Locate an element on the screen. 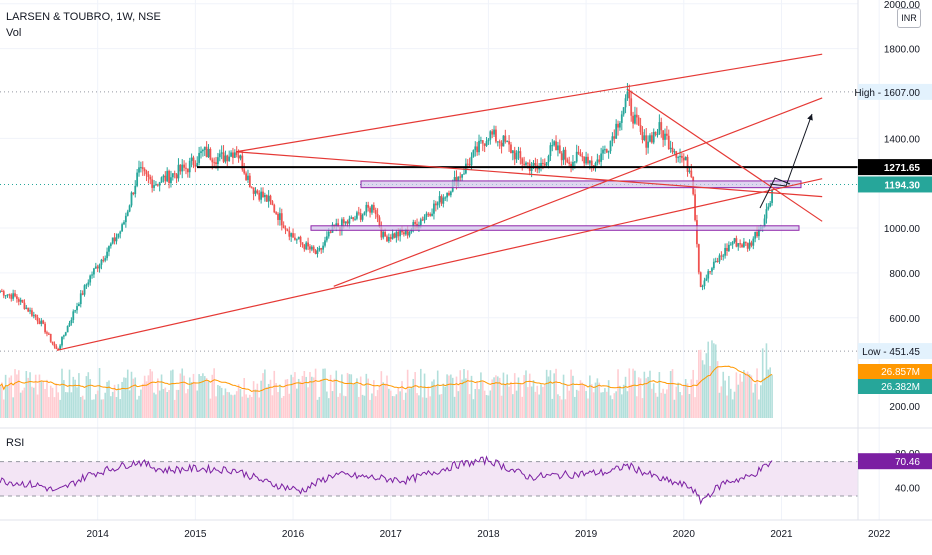 This screenshot has width=932, height=555. high-marker-label: High - 1607.00 is located at coordinates (887, 93).